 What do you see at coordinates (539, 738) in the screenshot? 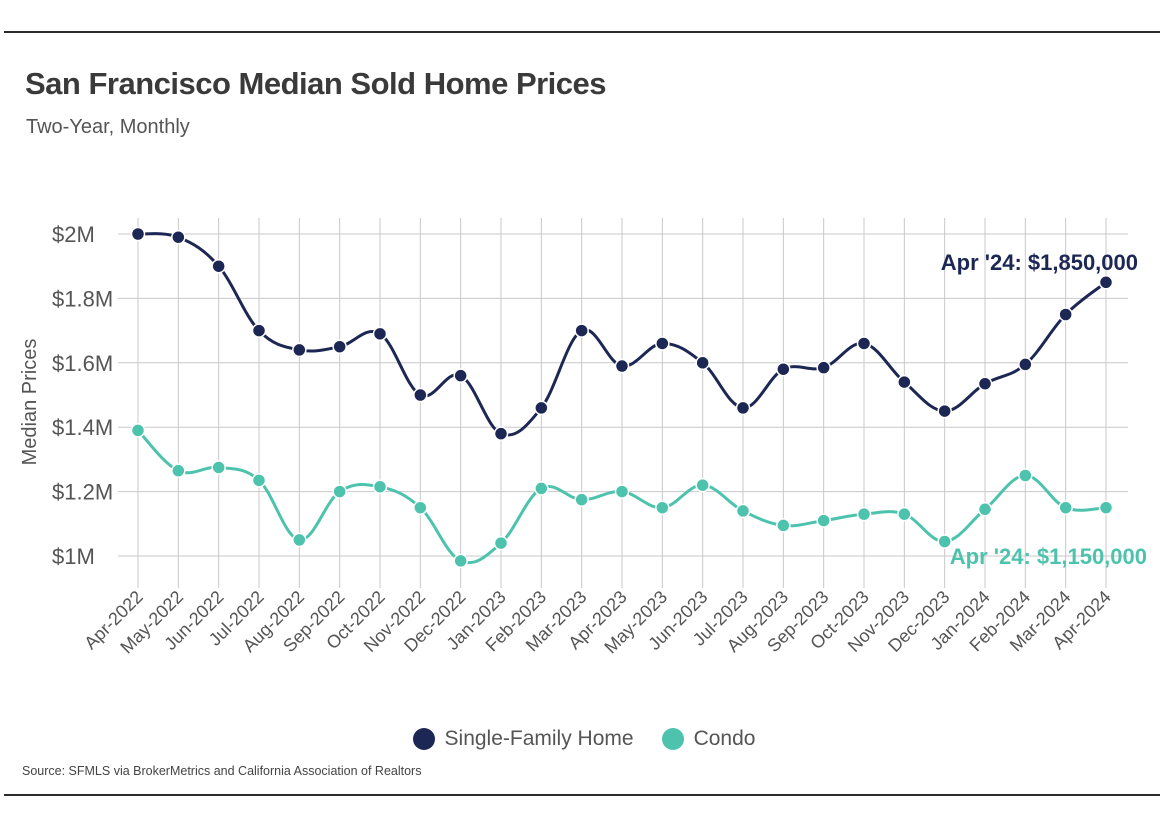
I see `legend-label-single-family: Single-Family Home` at bounding box center [539, 738].